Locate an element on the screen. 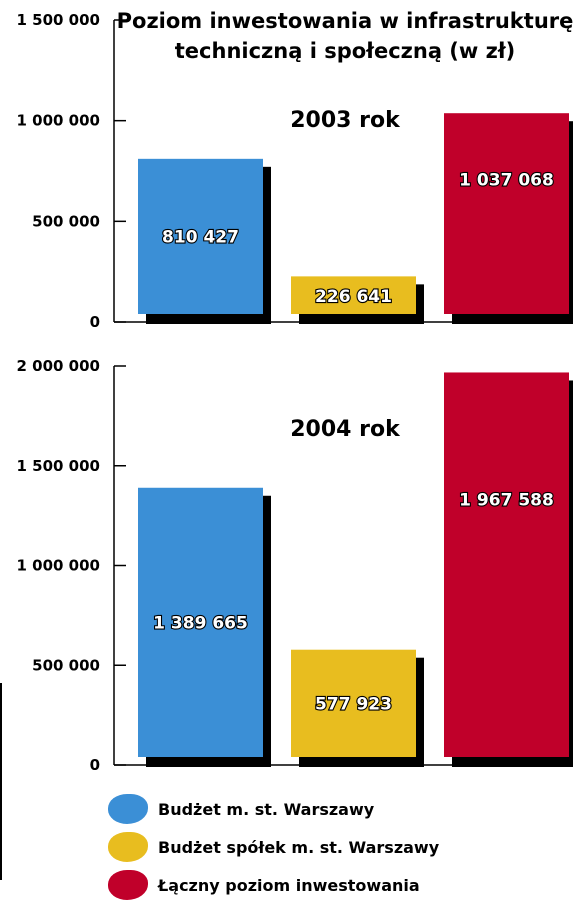  left-border-line is located at coordinates (1, 781).